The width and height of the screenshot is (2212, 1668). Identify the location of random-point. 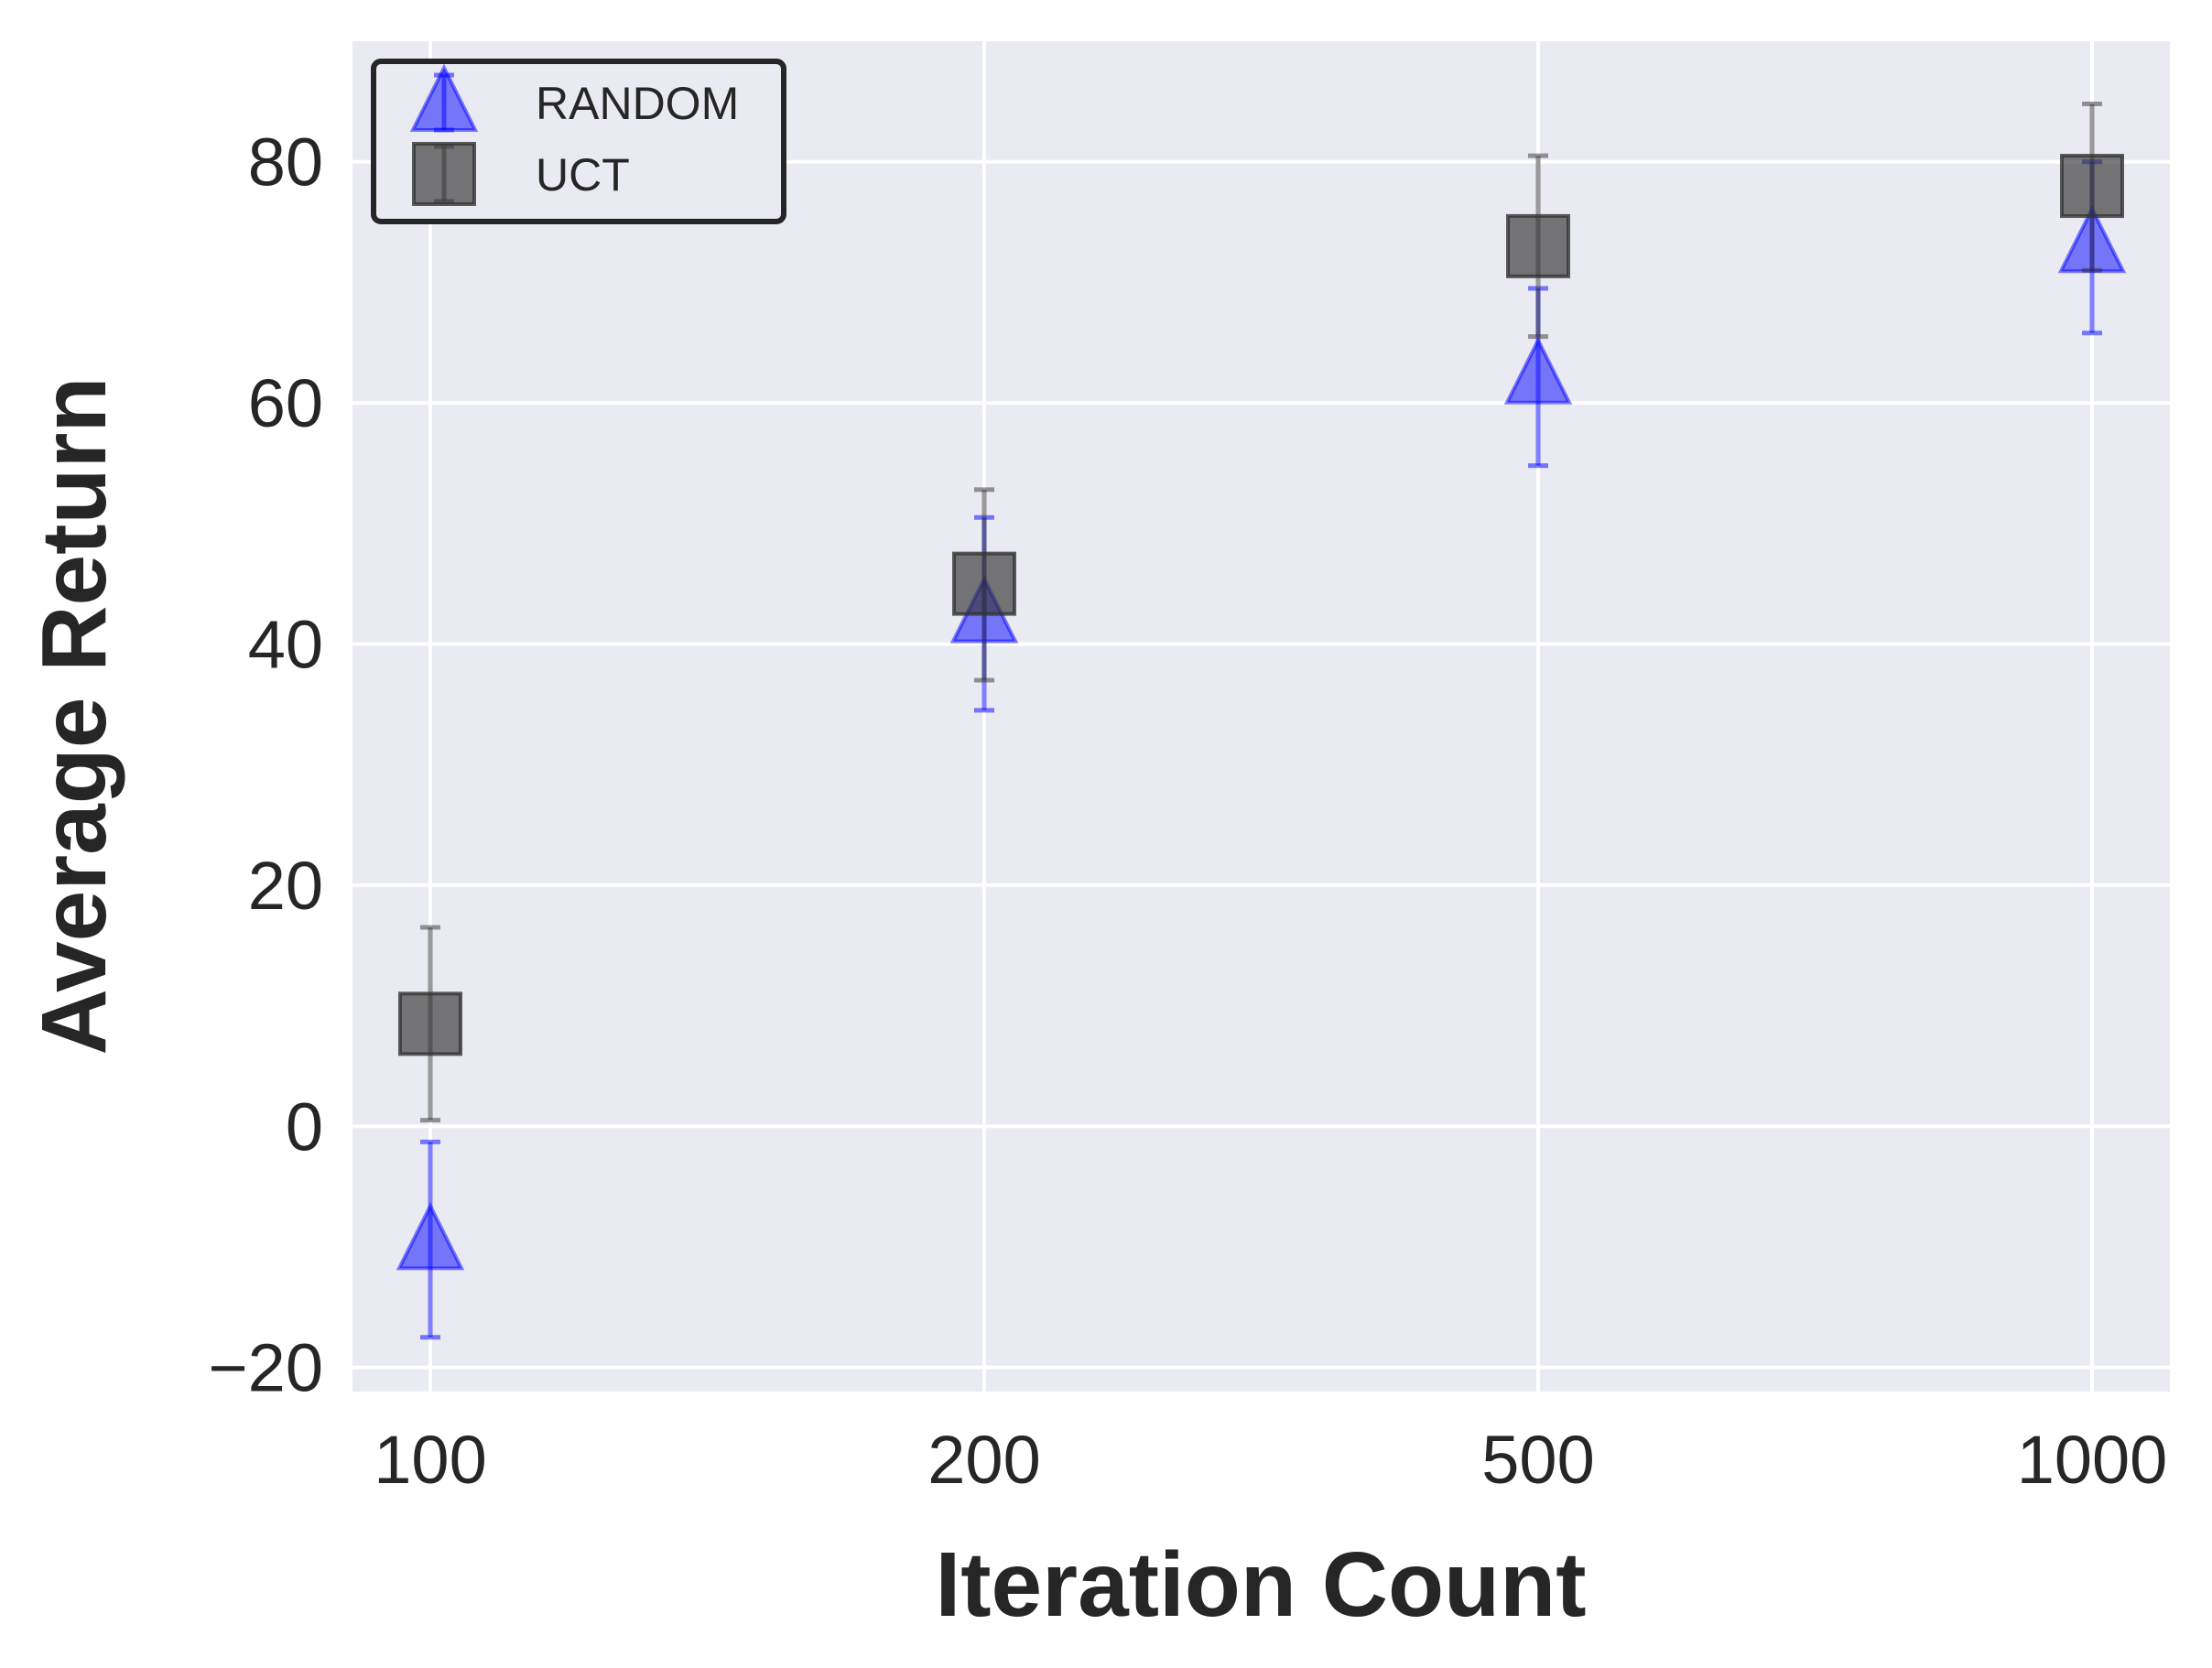
(430, 1239).